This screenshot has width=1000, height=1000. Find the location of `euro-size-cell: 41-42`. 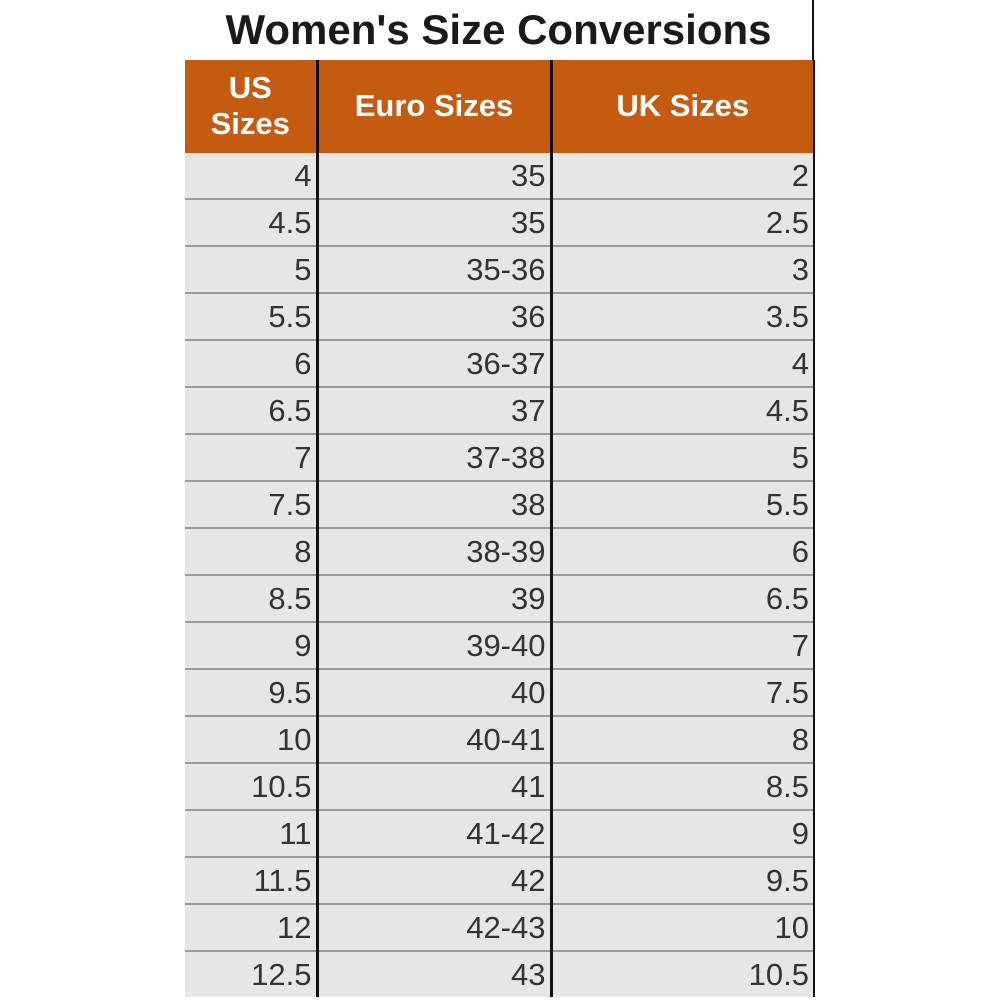

euro-size-cell: 41-42 is located at coordinates (433, 833).